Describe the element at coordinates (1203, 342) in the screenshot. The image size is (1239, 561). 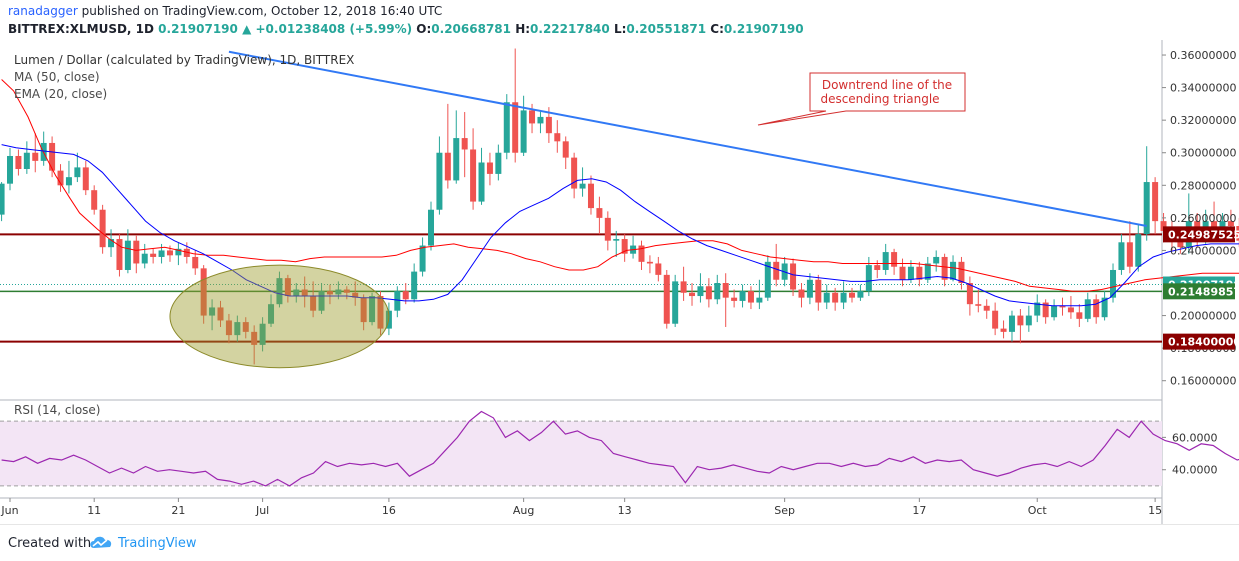
I see `price-label-text: 0.18400000` at that location.